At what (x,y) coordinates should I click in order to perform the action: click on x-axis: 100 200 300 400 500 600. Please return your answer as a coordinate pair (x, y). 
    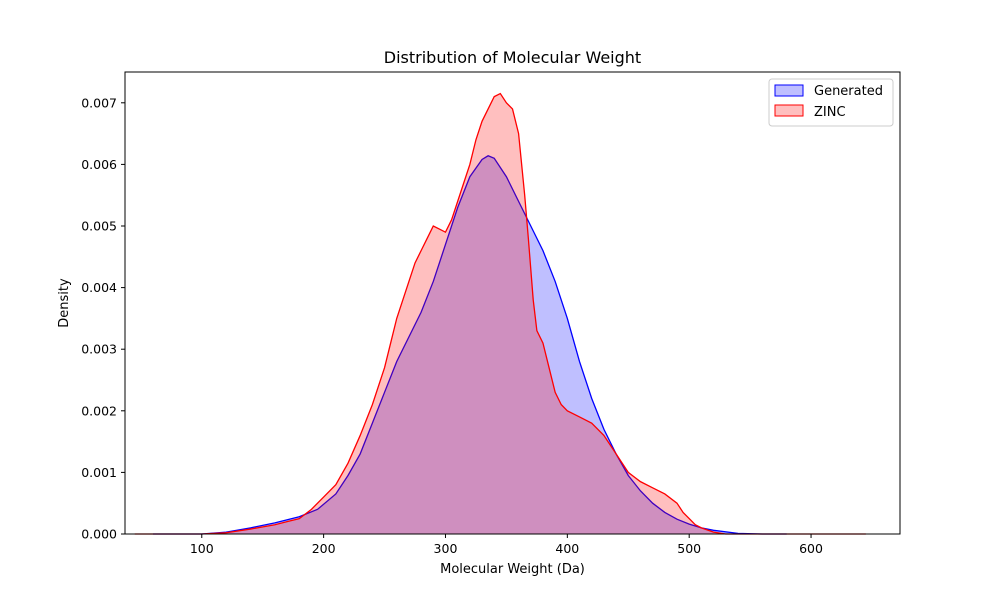
    Looking at the image, I should click on (506, 545).